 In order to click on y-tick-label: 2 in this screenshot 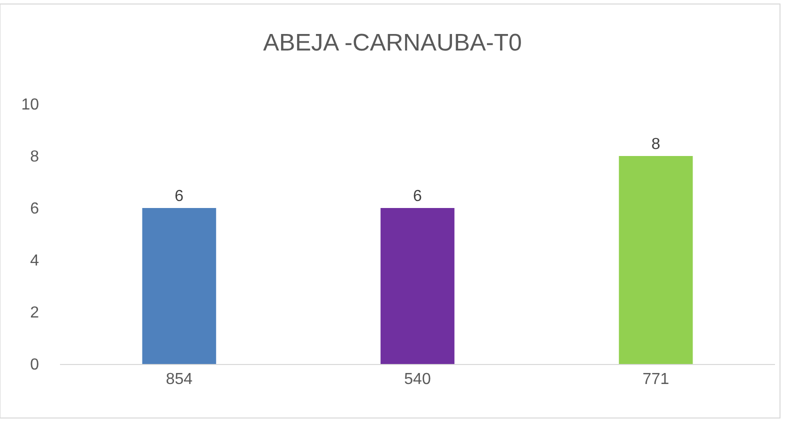, I will do `click(35, 313)`.